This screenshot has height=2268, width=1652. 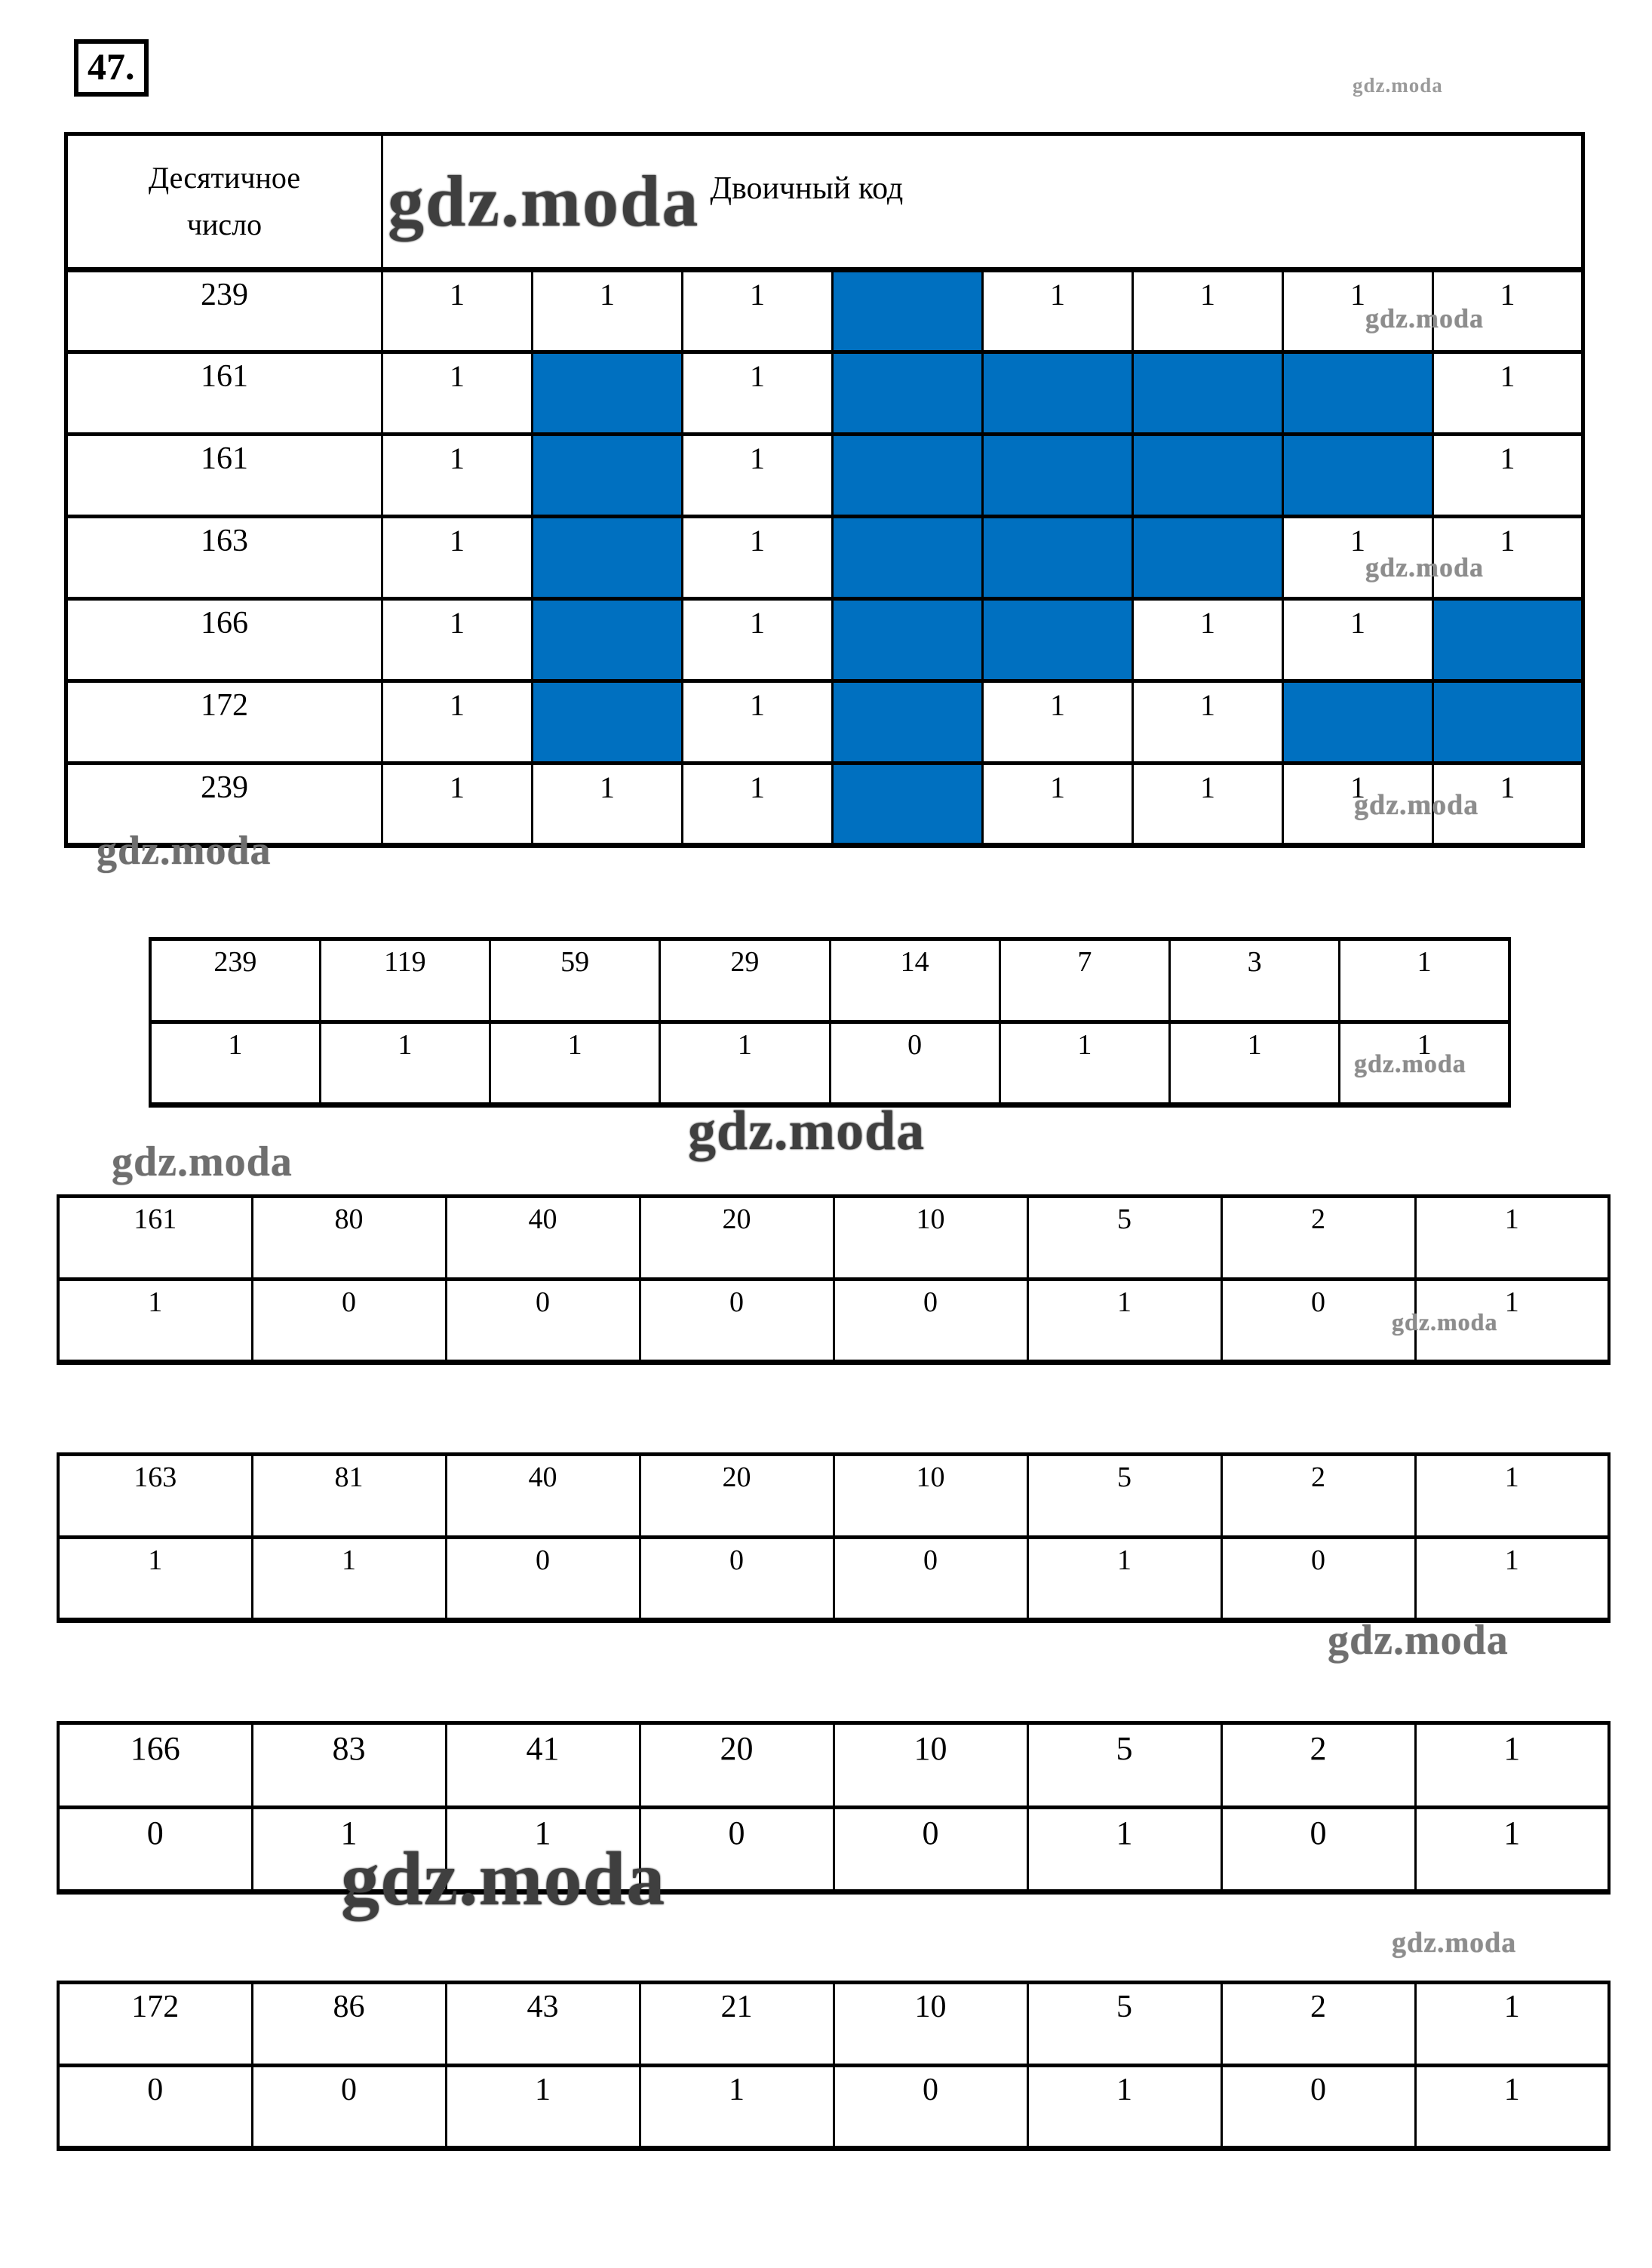 I want to click on decimal-column-header: Десятичное число, so click(x=224, y=202).